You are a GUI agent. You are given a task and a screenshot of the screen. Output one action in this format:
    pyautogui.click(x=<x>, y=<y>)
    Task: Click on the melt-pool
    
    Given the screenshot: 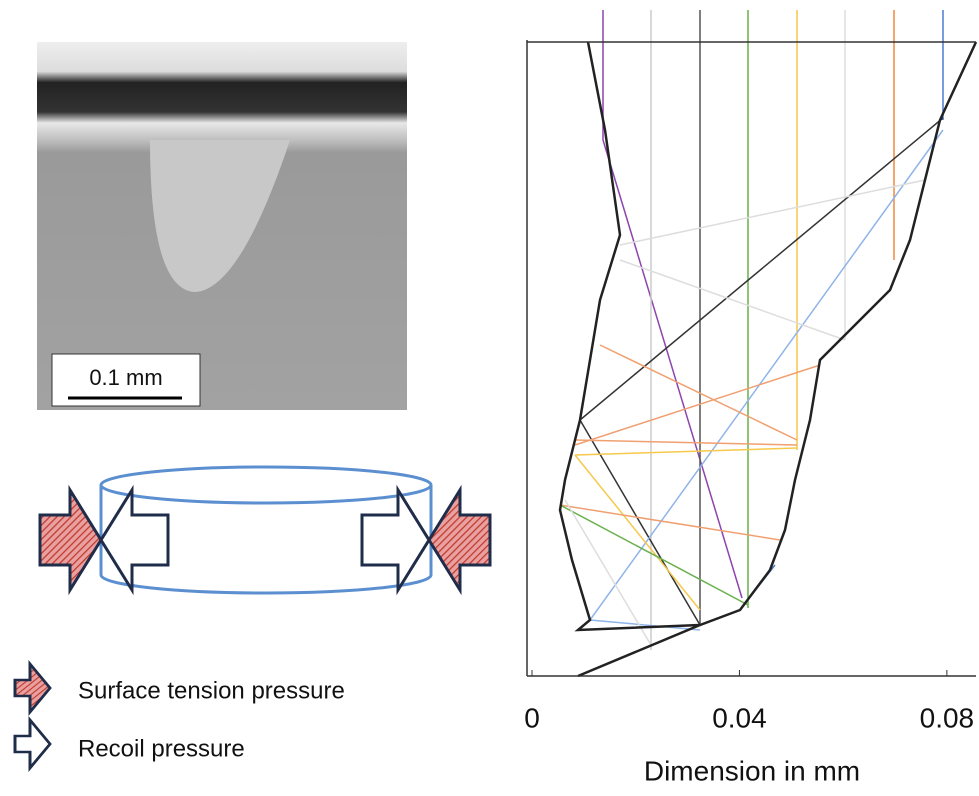 What is the action you would take?
    pyautogui.click(x=220, y=216)
    